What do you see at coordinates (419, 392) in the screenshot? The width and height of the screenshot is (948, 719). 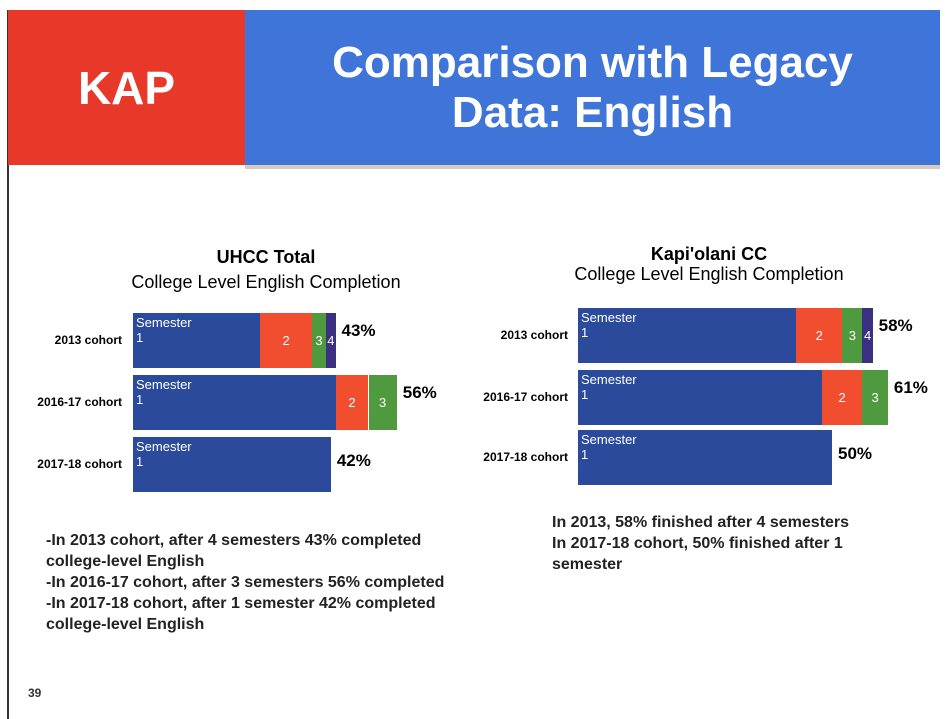 I see `total-label: 56%` at bounding box center [419, 392].